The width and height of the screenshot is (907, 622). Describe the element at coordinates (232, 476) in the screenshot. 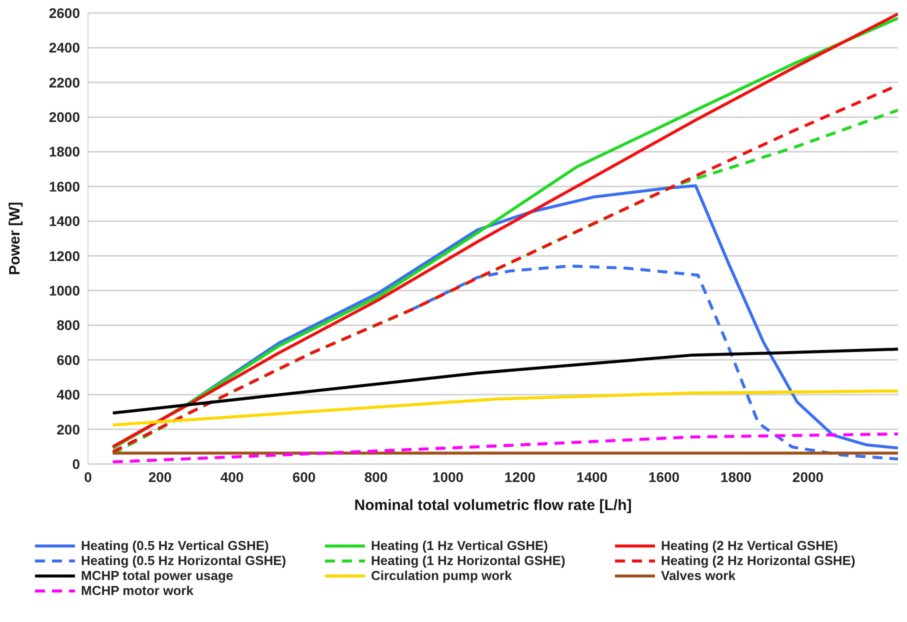

I see `x-tick-label: 400` at that location.